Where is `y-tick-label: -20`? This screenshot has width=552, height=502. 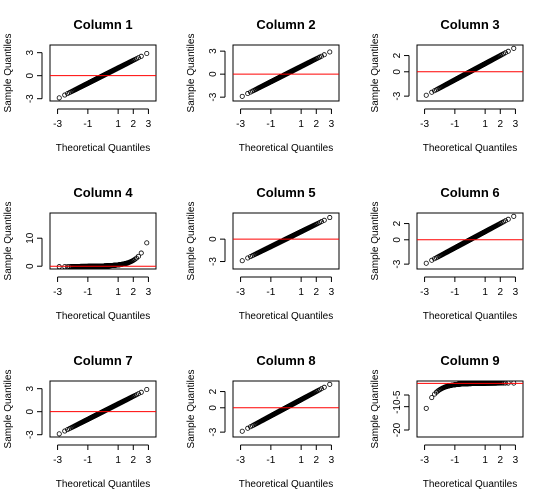
y-tick-label: -20 is located at coordinates (397, 429).